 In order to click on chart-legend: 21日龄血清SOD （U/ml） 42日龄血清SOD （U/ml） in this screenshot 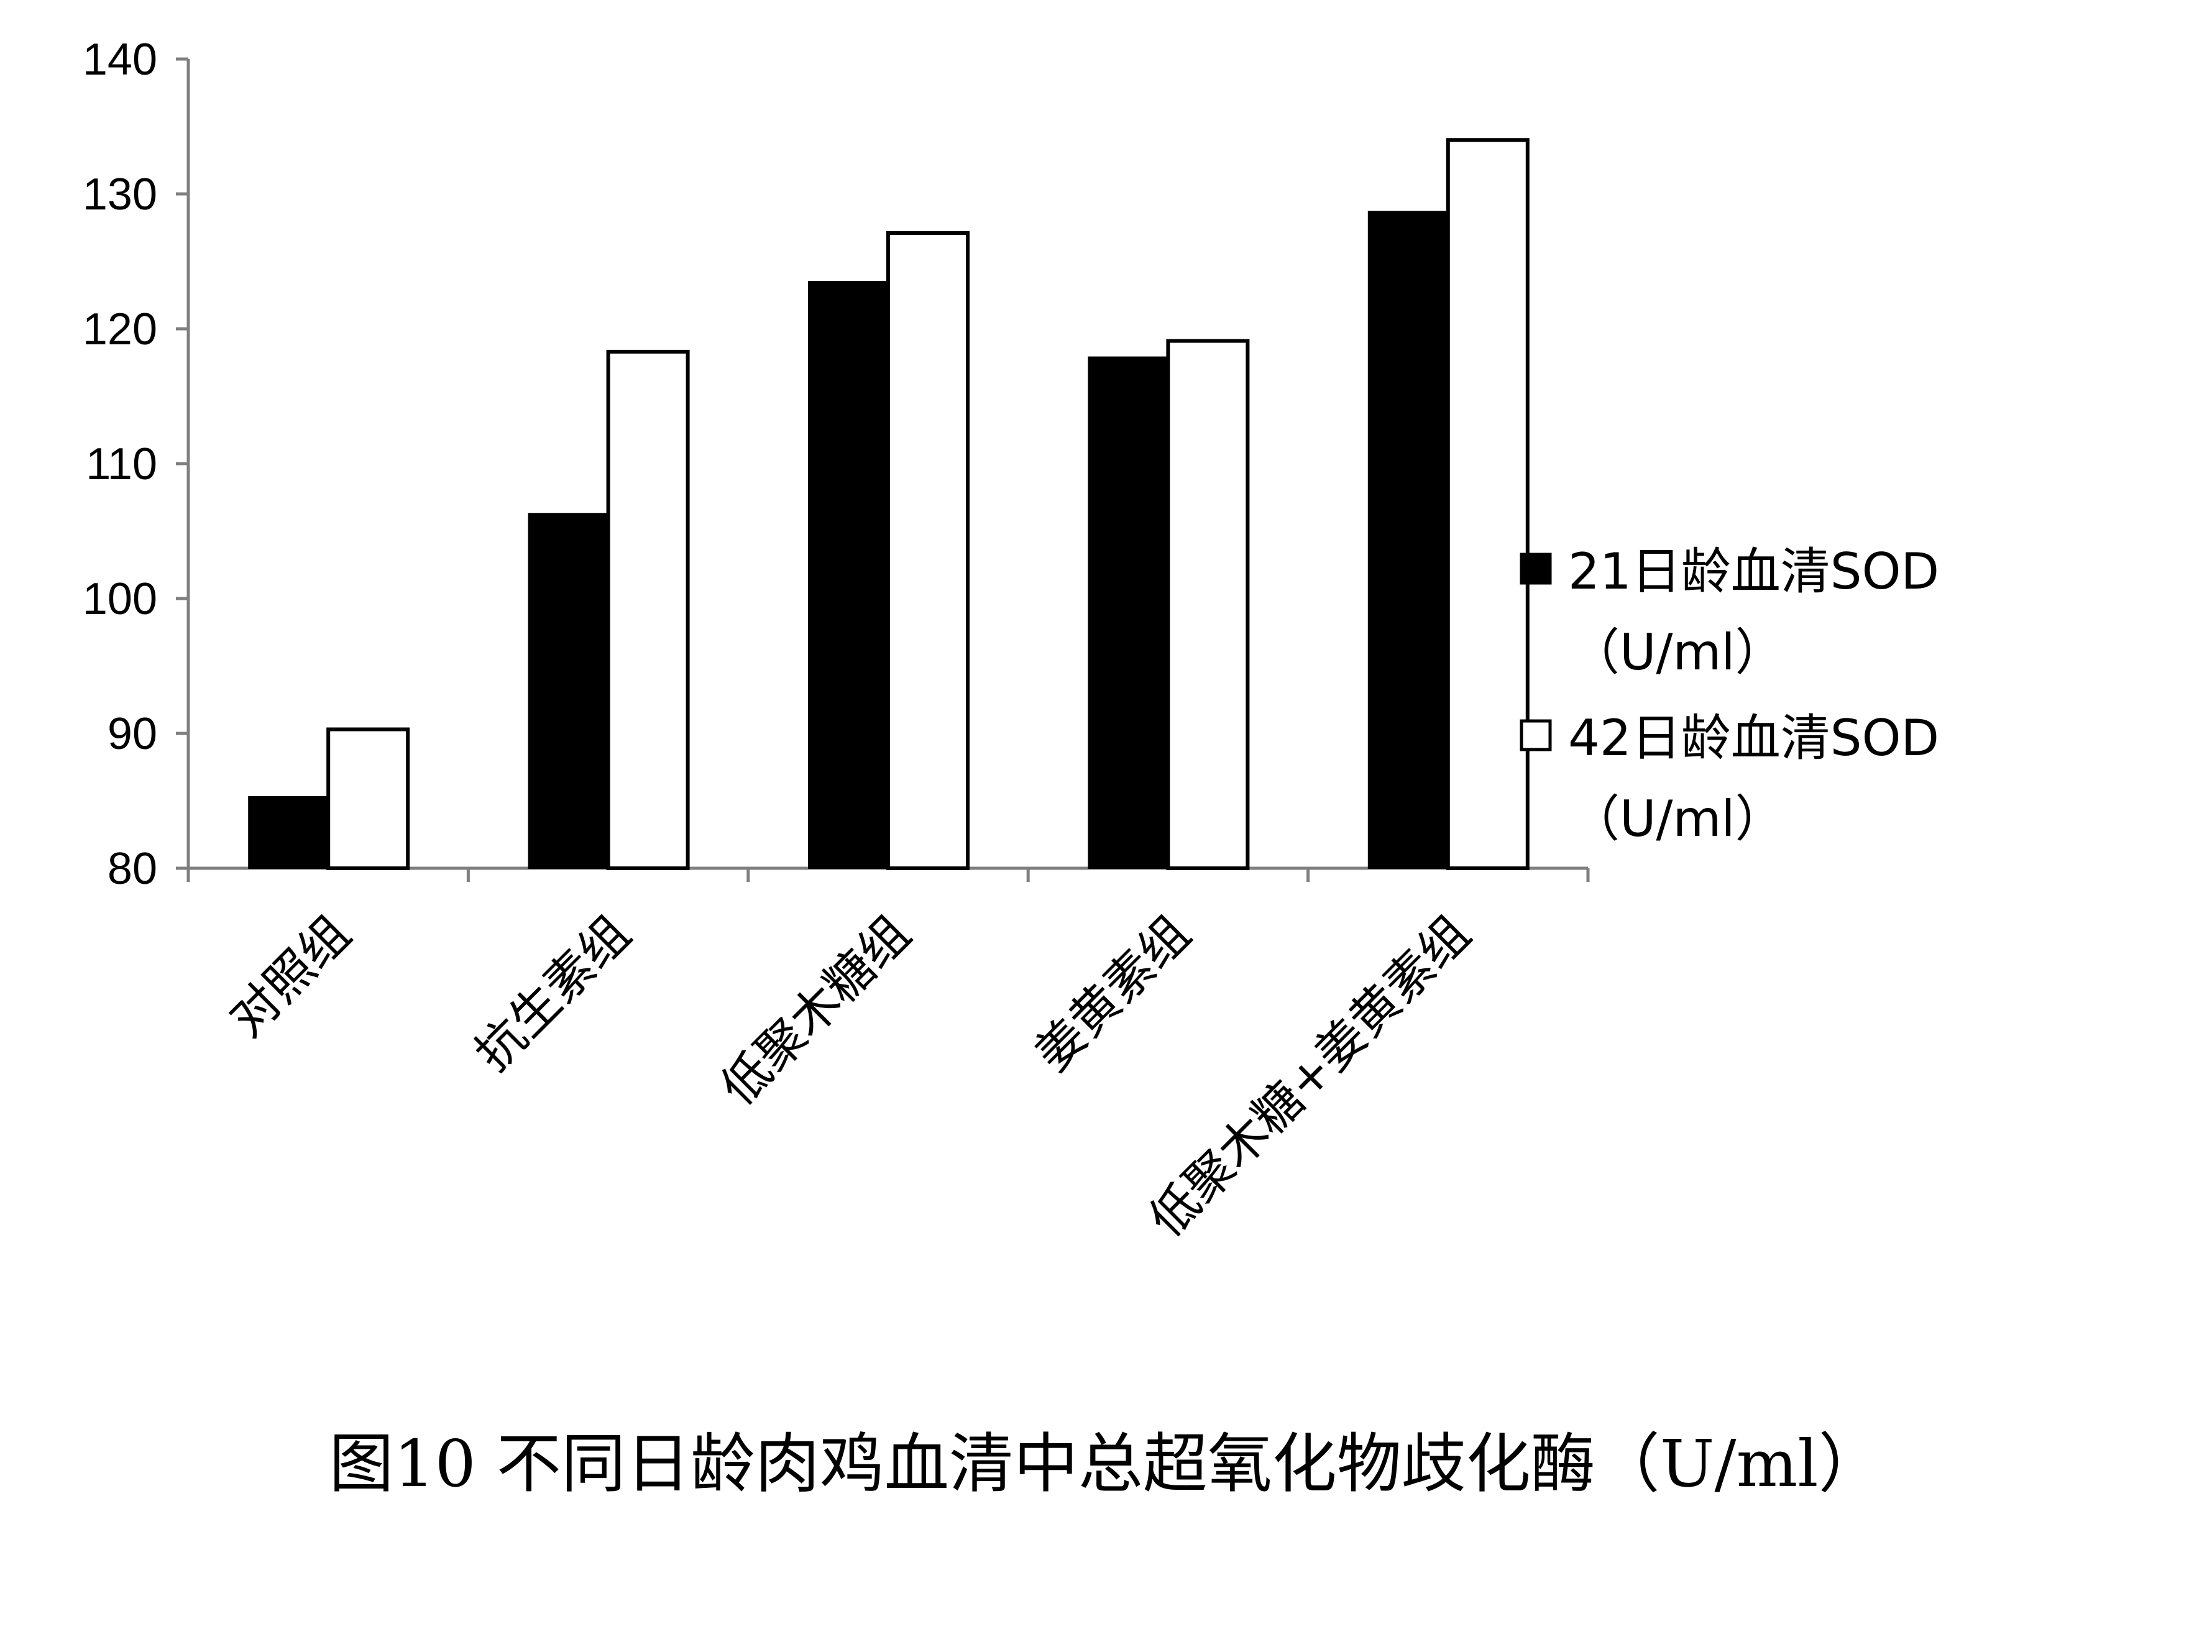, I will do `click(1730, 695)`.